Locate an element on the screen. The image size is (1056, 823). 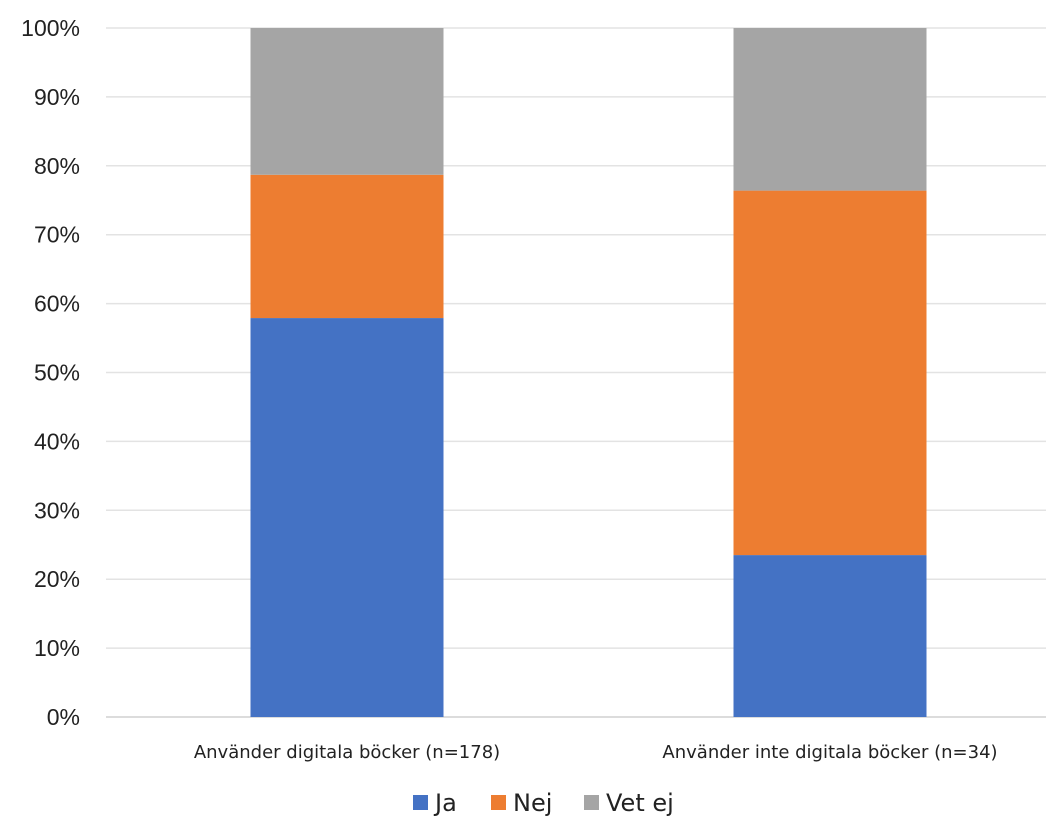
legend-swatch-vet-ej is located at coordinates (591, 802).